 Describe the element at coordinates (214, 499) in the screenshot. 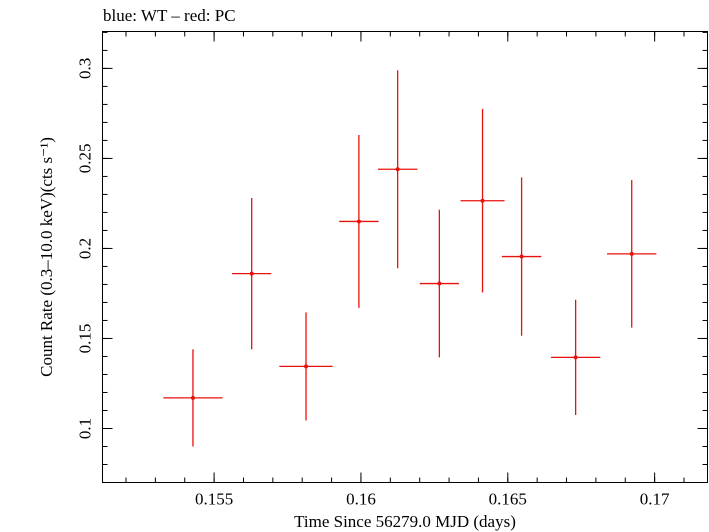

I see `x-tick-label: 0.155` at that location.